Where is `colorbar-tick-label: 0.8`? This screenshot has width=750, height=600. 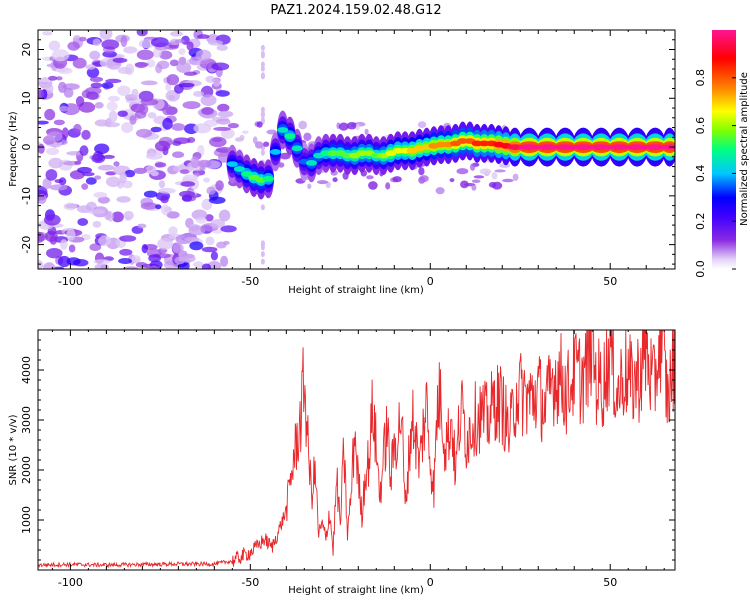
colorbar-tick-label: 0.8 is located at coordinates (700, 78).